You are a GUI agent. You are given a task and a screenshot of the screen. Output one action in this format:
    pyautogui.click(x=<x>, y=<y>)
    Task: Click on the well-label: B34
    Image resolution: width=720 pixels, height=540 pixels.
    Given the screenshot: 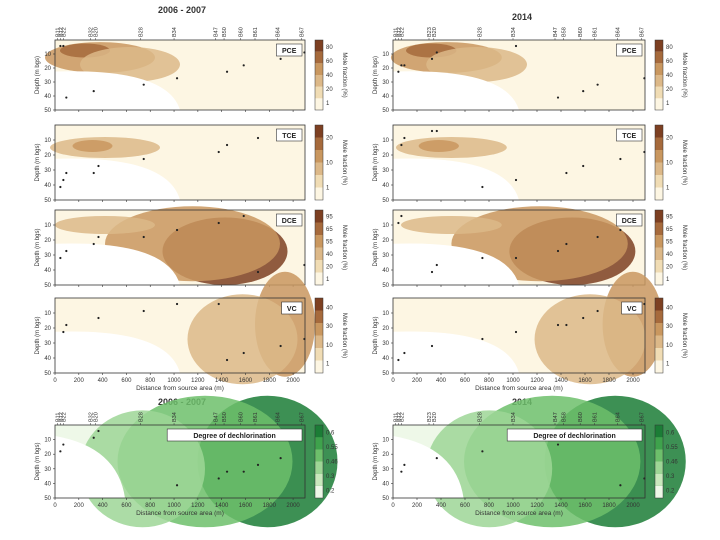 What is the action you would take?
    pyautogui.click(x=175, y=32)
    